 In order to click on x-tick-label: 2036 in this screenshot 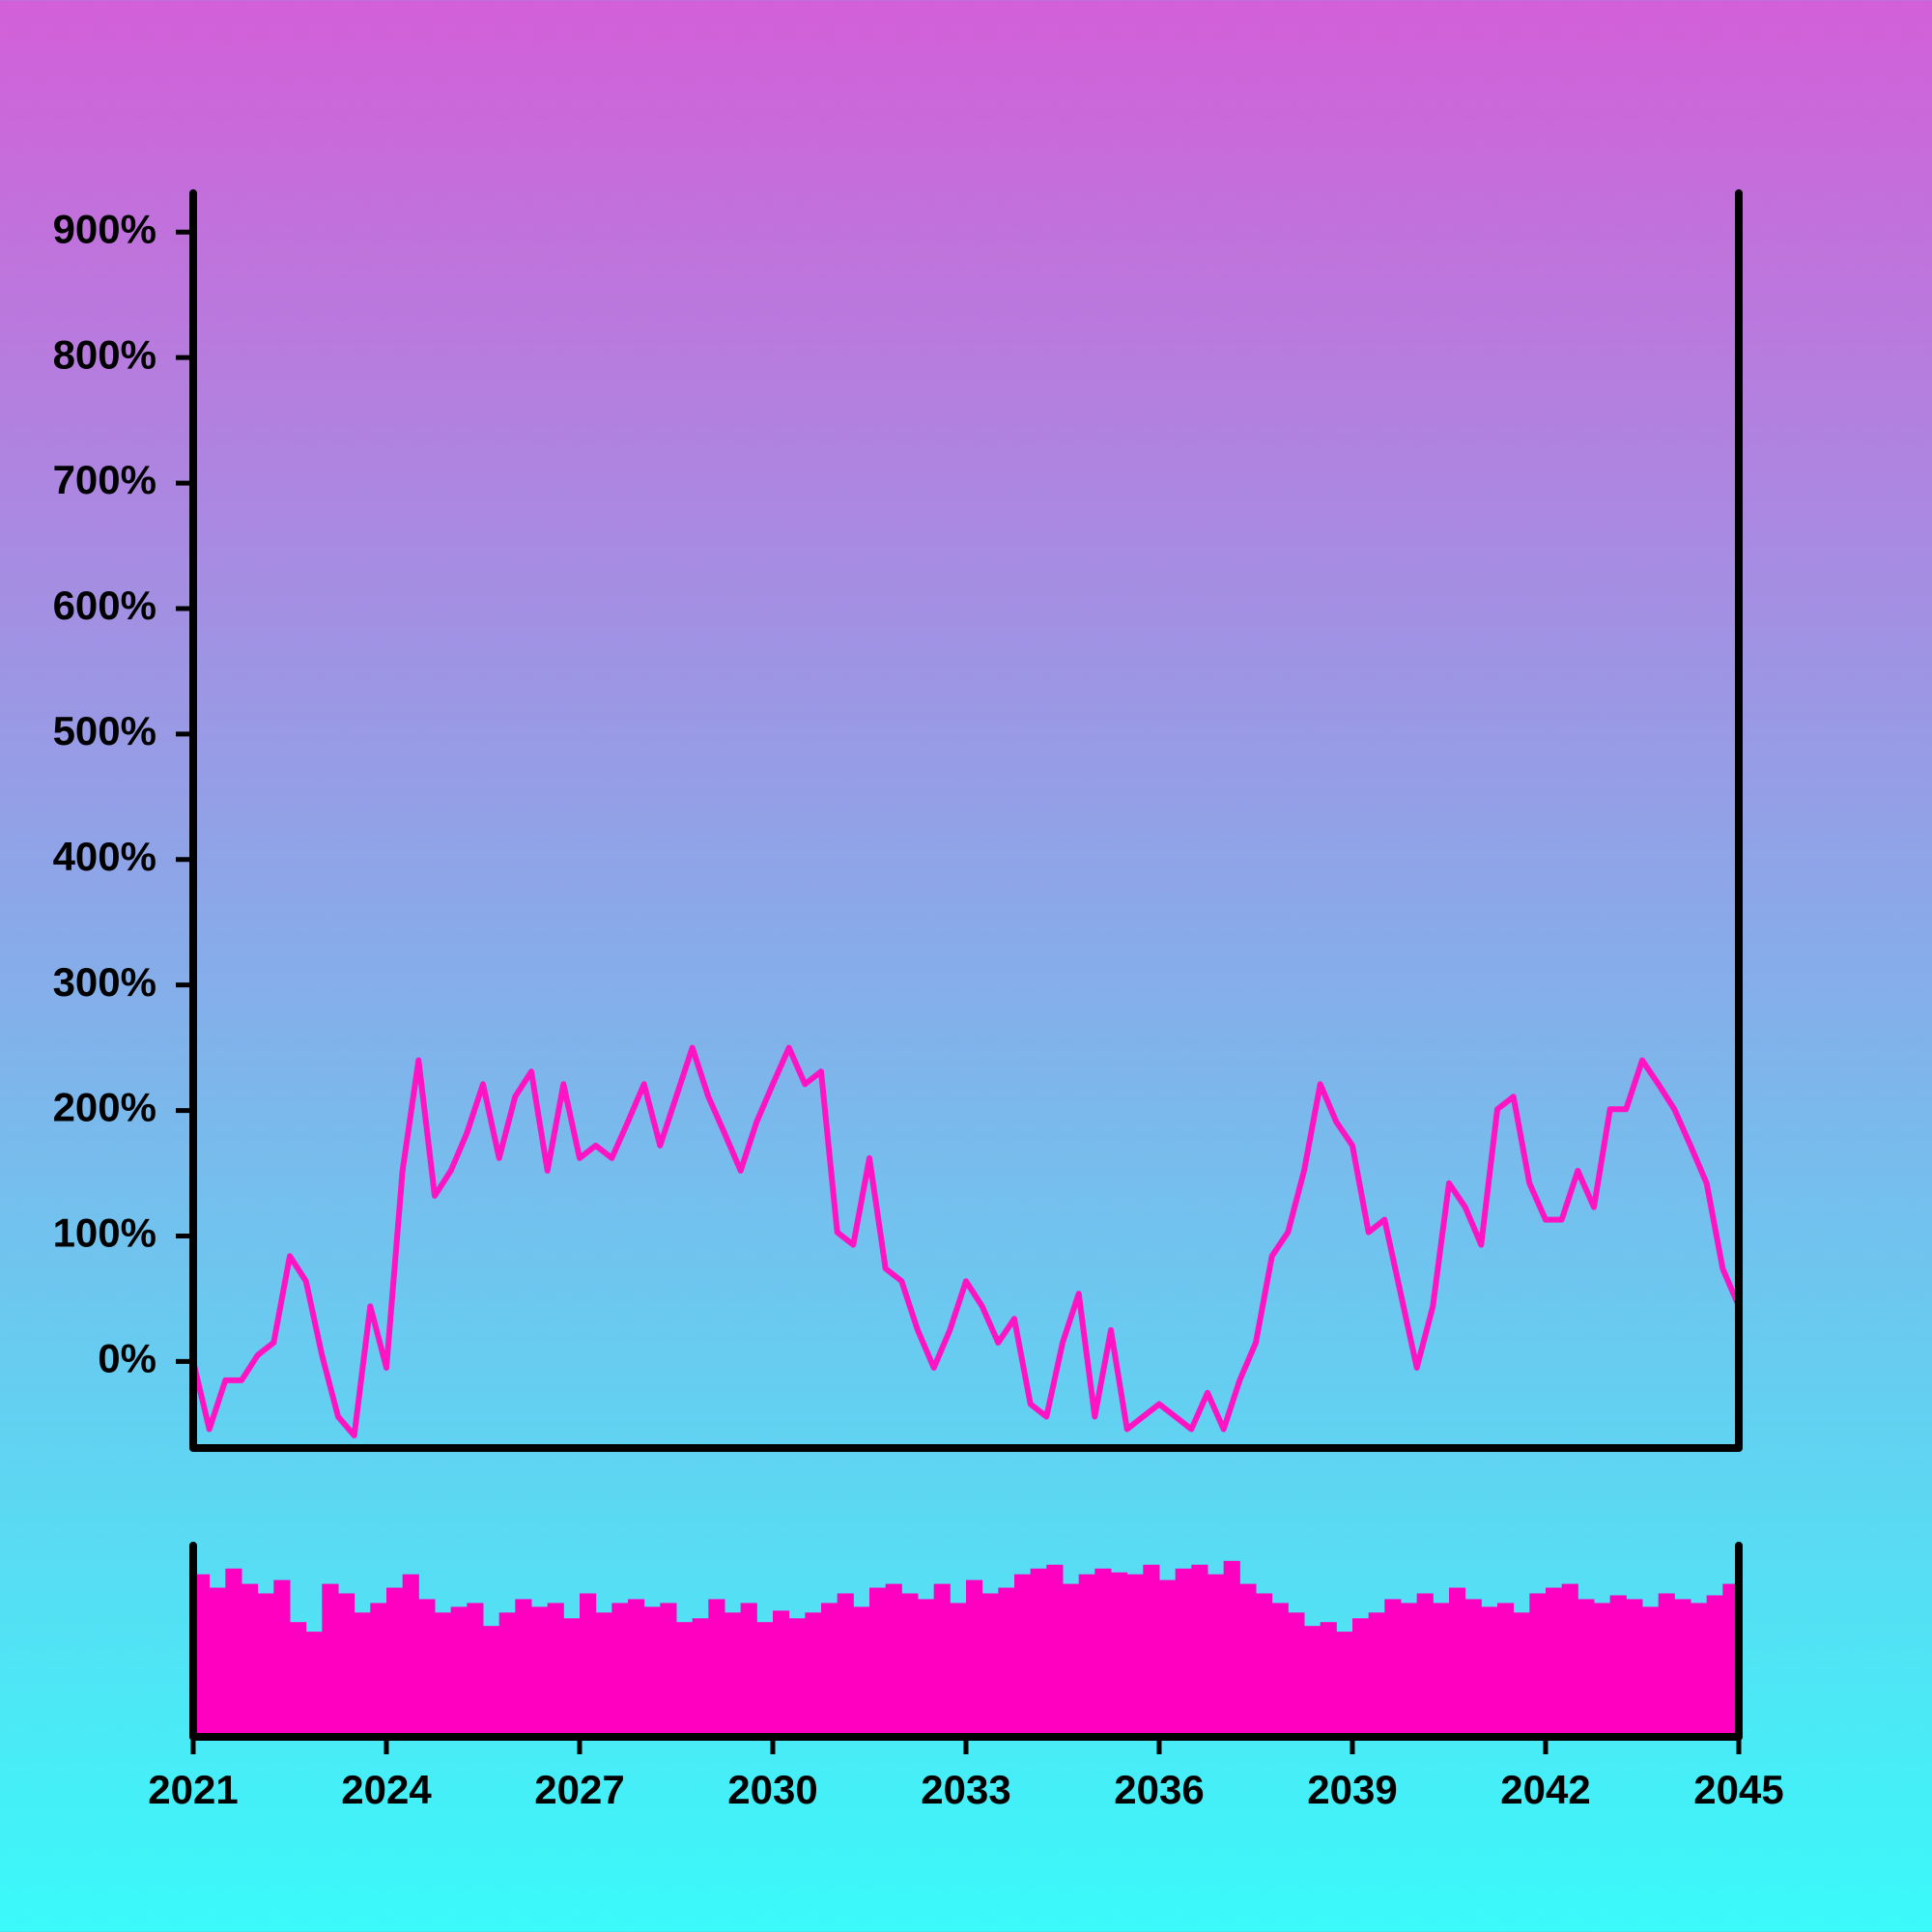, I will do `click(1159, 1789)`.